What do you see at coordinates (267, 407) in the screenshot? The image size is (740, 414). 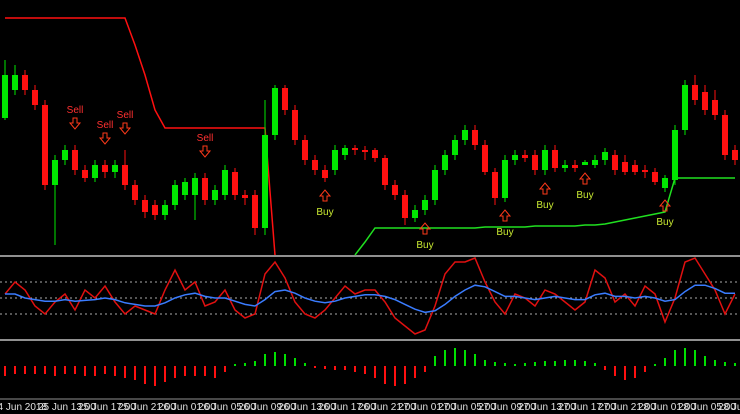 I see `x-tick-label: 26 Jun 09:00` at bounding box center [267, 407].